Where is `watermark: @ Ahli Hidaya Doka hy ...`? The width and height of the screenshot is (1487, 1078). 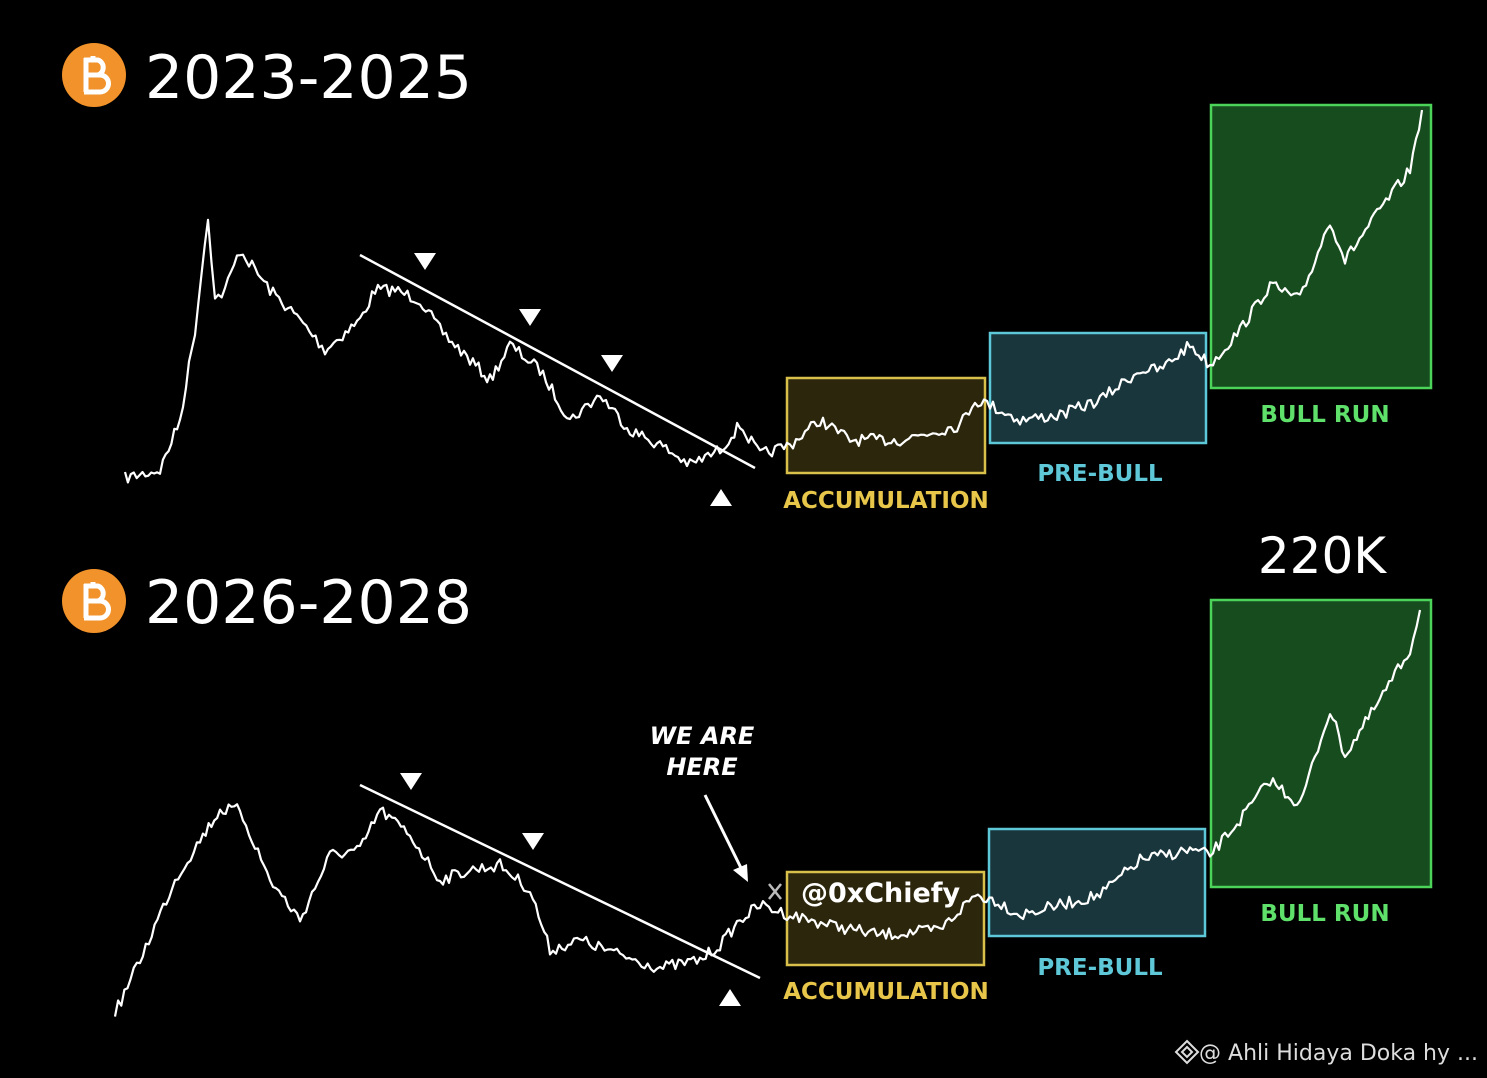
watermark: @ Ahli Hidaya Doka hy ... is located at coordinates (1326, 1052).